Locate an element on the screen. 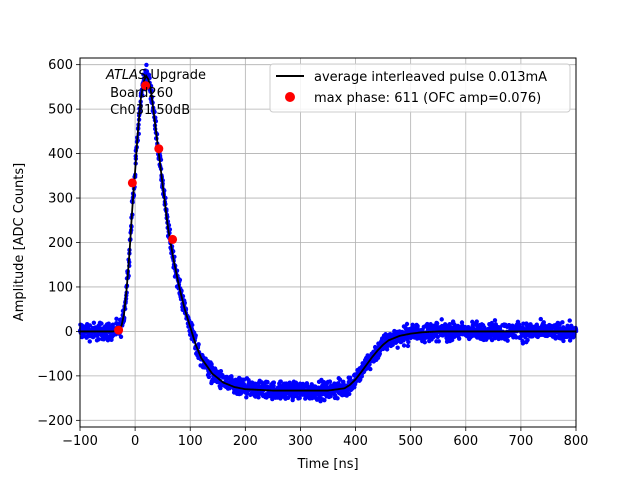  y-tick-label: 300 is located at coordinates (60, 199).